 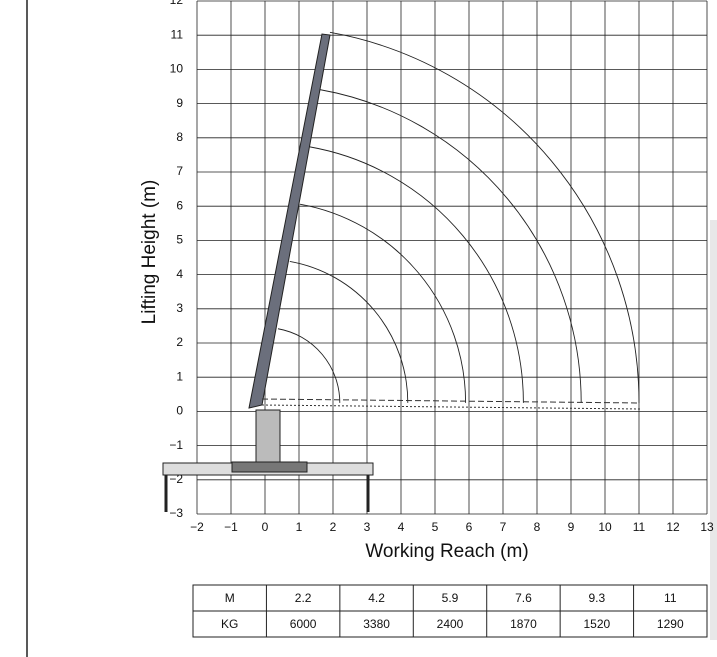 What do you see at coordinates (523, 598) in the screenshot?
I see `table-cell: 7.6` at bounding box center [523, 598].